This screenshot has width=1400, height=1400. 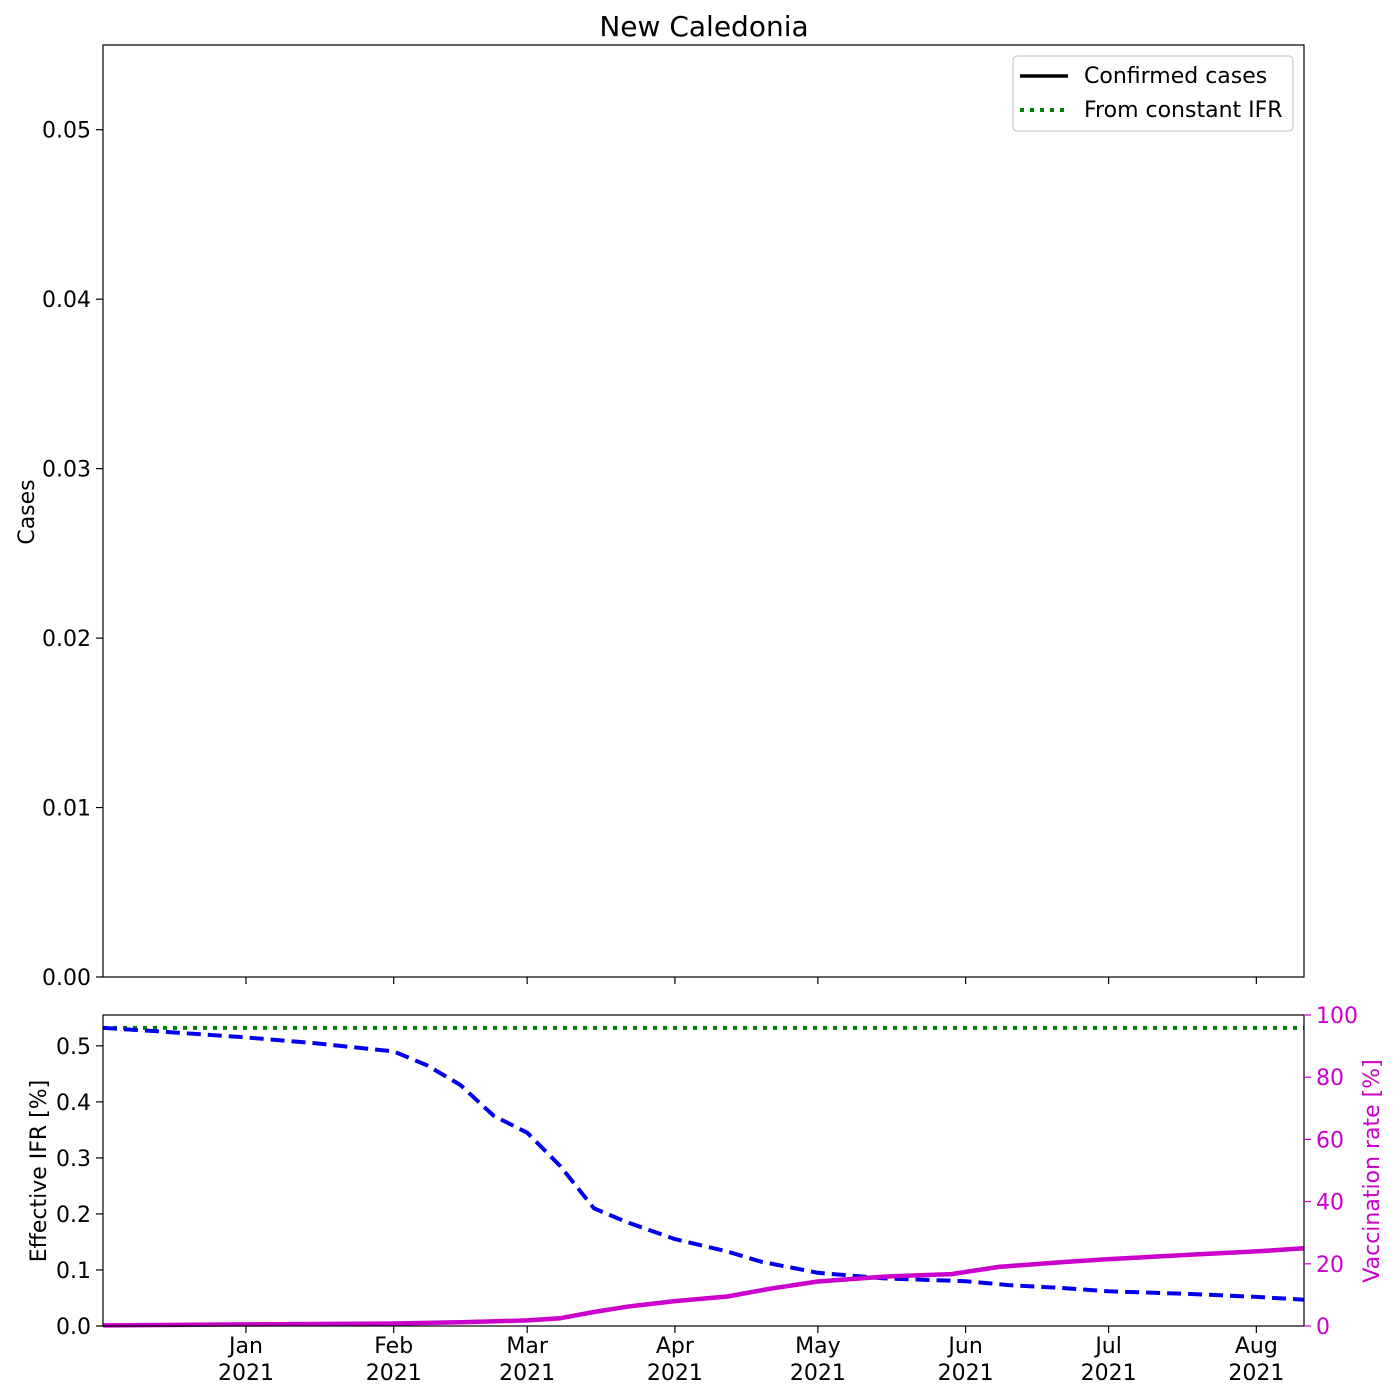 I want to click on bottom-y2-tick-label: 20, so click(x=1330, y=1265).